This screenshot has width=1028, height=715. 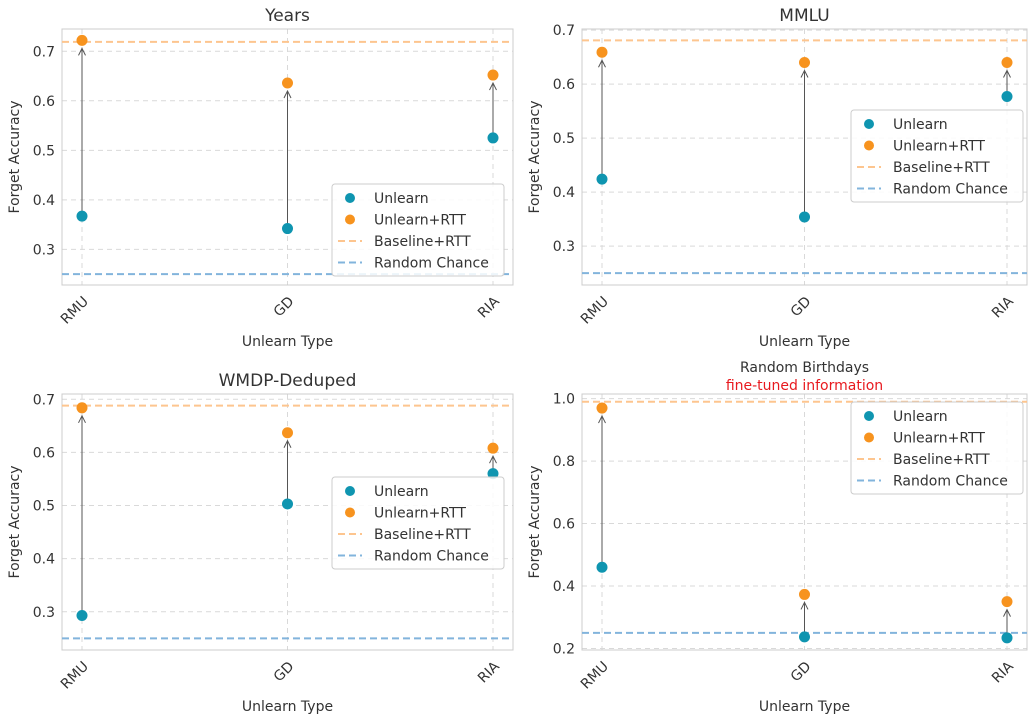 What do you see at coordinates (804, 386) in the screenshot?
I see `chart-subtitle: fine-tuned information` at bounding box center [804, 386].